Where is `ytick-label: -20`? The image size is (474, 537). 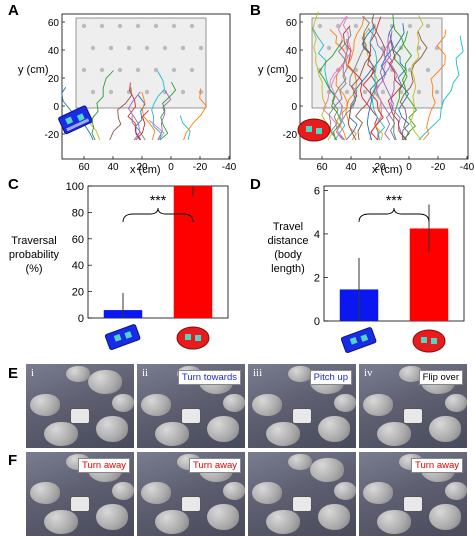
ytick-label: -20 is located at coordinates (52, 135).